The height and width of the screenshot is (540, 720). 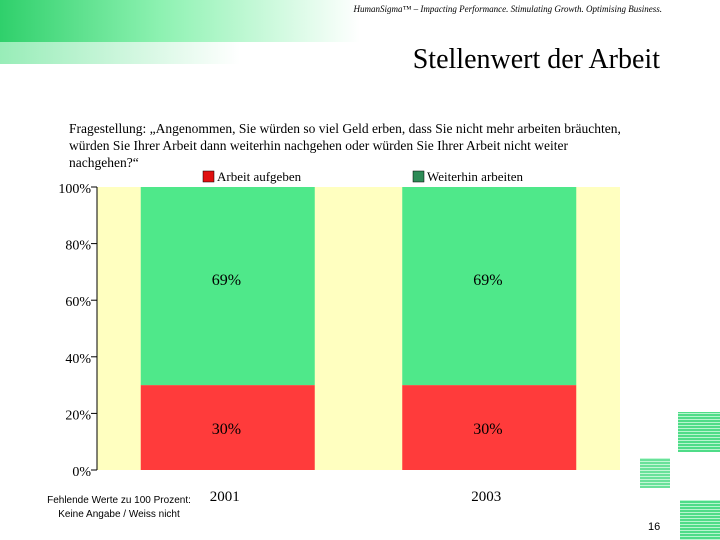 I want to click on legend-swatch-weiterhin, so click(x=418, y=176).